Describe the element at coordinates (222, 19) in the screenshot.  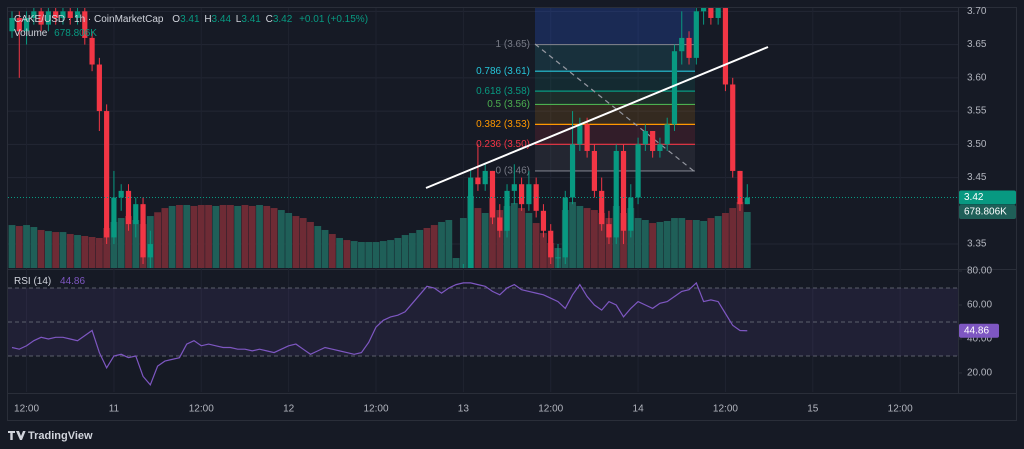
I see `ohlc-value: 3.44` at that location.